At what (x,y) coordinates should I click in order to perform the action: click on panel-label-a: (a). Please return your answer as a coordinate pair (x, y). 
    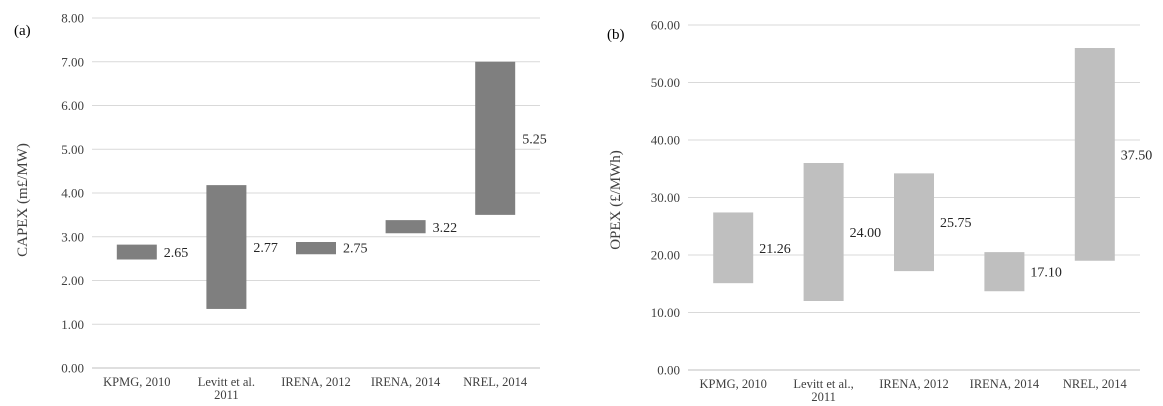
    Looking at the image, I should click on (22, 31).